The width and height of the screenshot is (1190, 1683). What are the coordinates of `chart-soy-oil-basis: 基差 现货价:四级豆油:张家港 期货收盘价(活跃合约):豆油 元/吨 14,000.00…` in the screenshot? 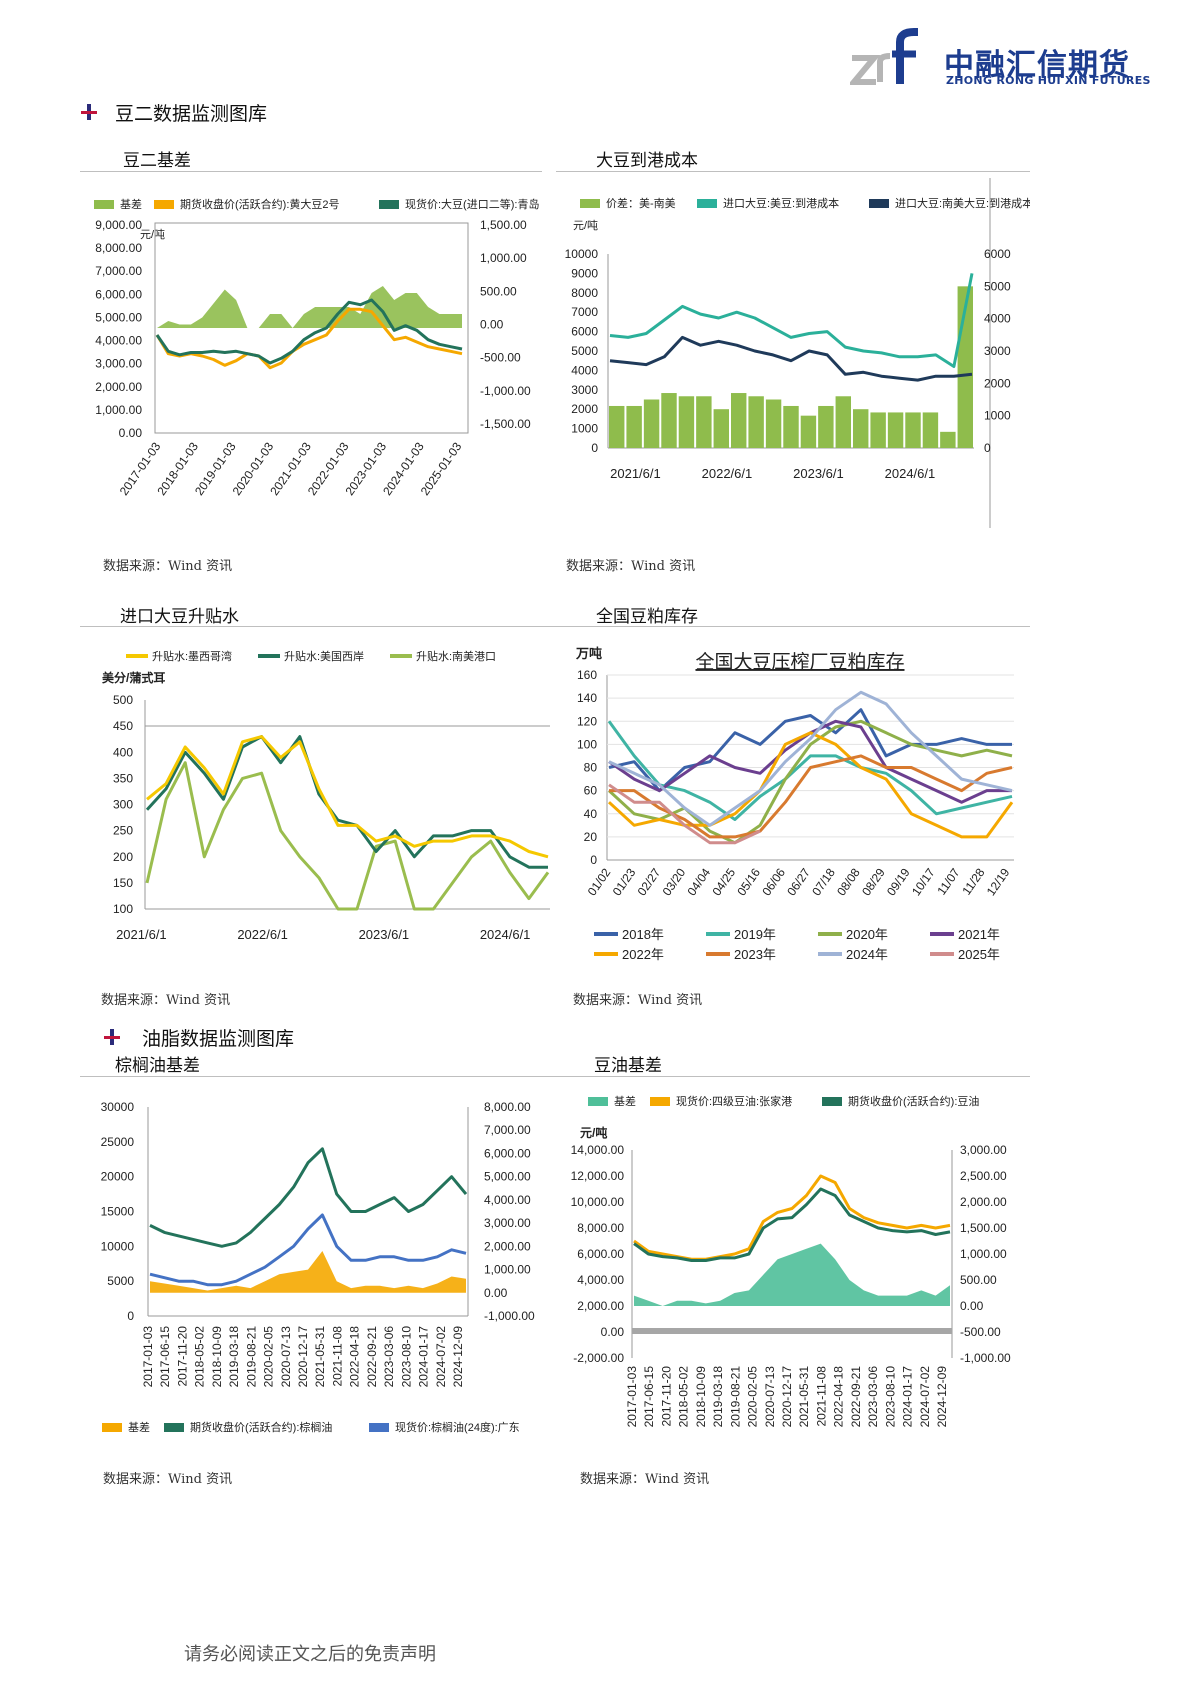 It's located at (796, 1263).